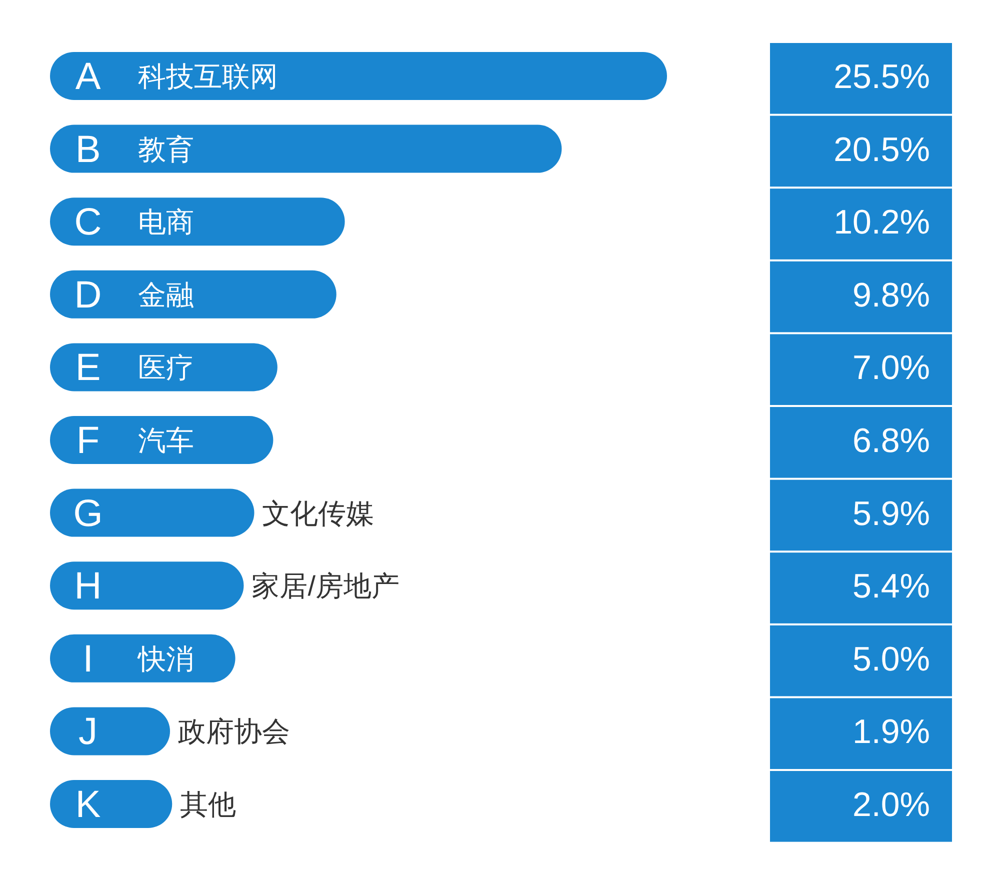 The height and width of the screenshot is (883, 1000). What do you see at coordinates (891, 295) in the screenshot?
I see `data-label: 9.8%` at bounding box center [891, 295].